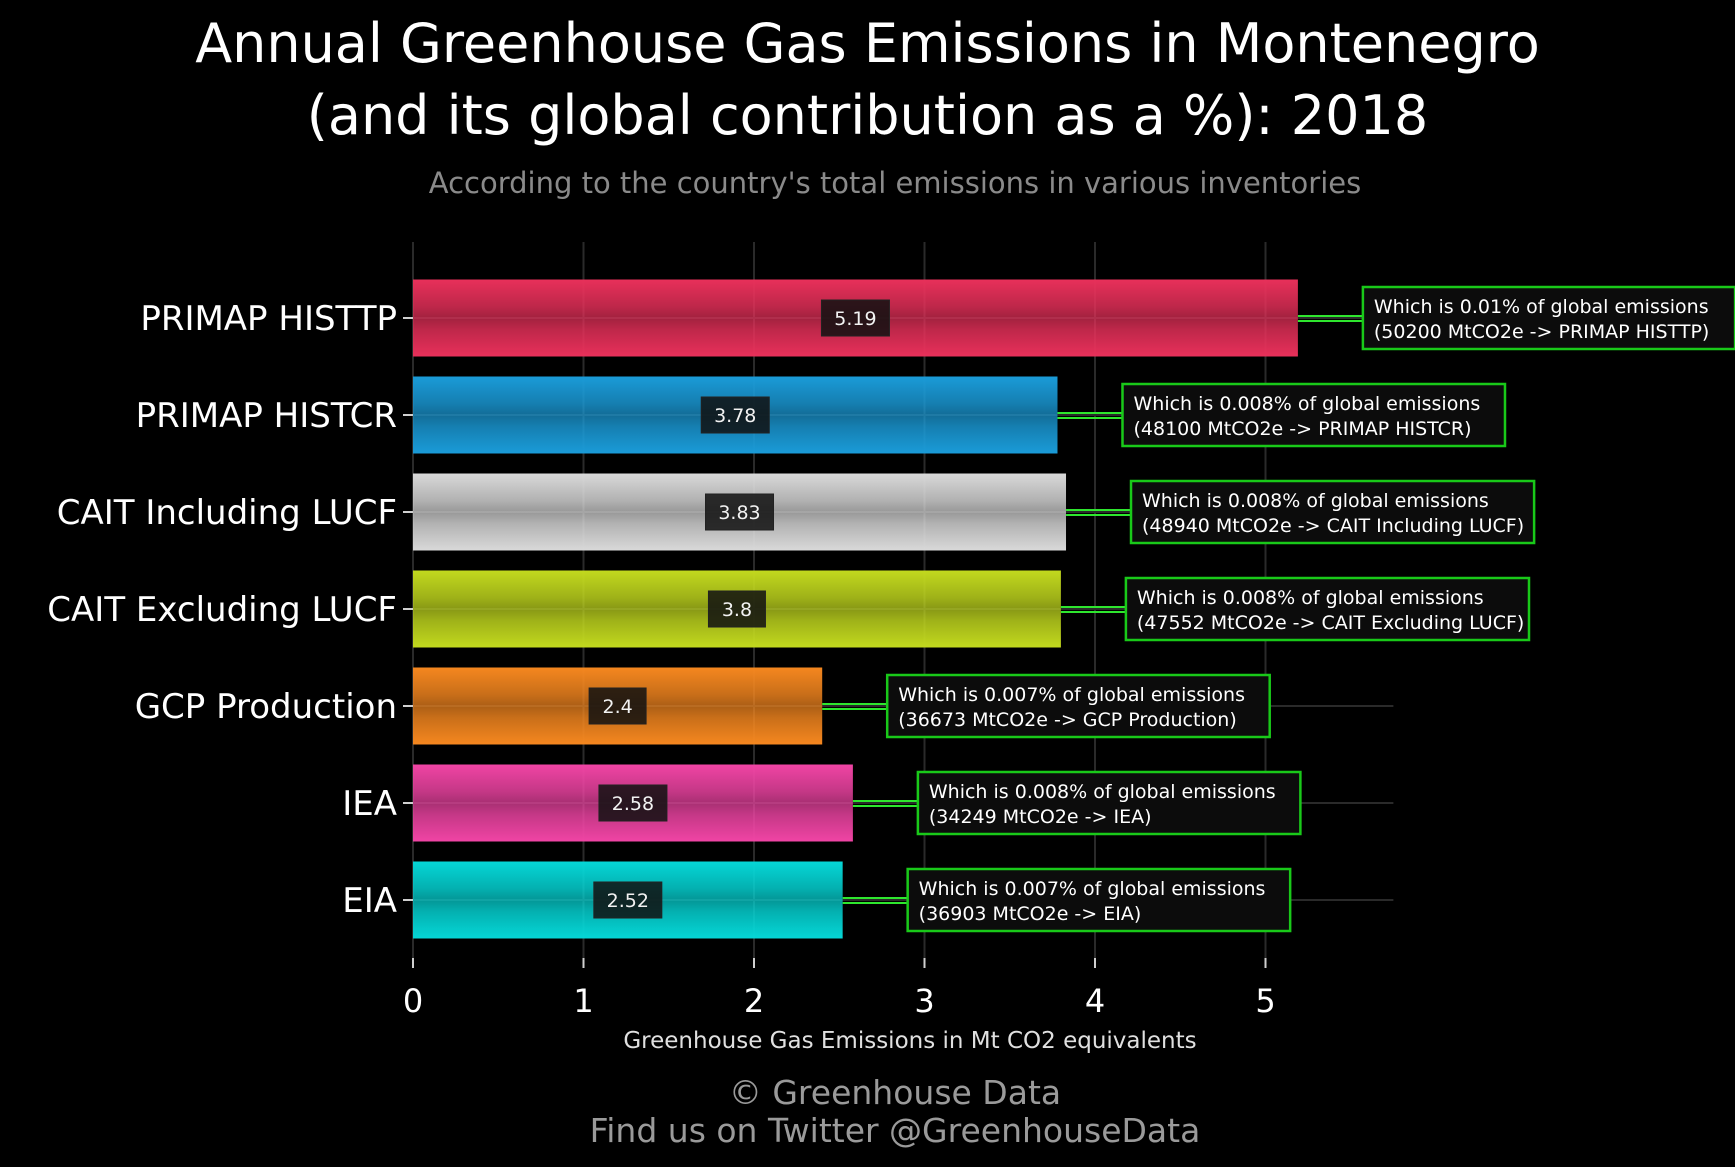 The image size is (1735, 1167). What do you see at coordinates (895, 1130) in the screenshot?
I see `credit-line-2: Find us on Twitter @GreenhouseData` at bounding box center [895, 1130].